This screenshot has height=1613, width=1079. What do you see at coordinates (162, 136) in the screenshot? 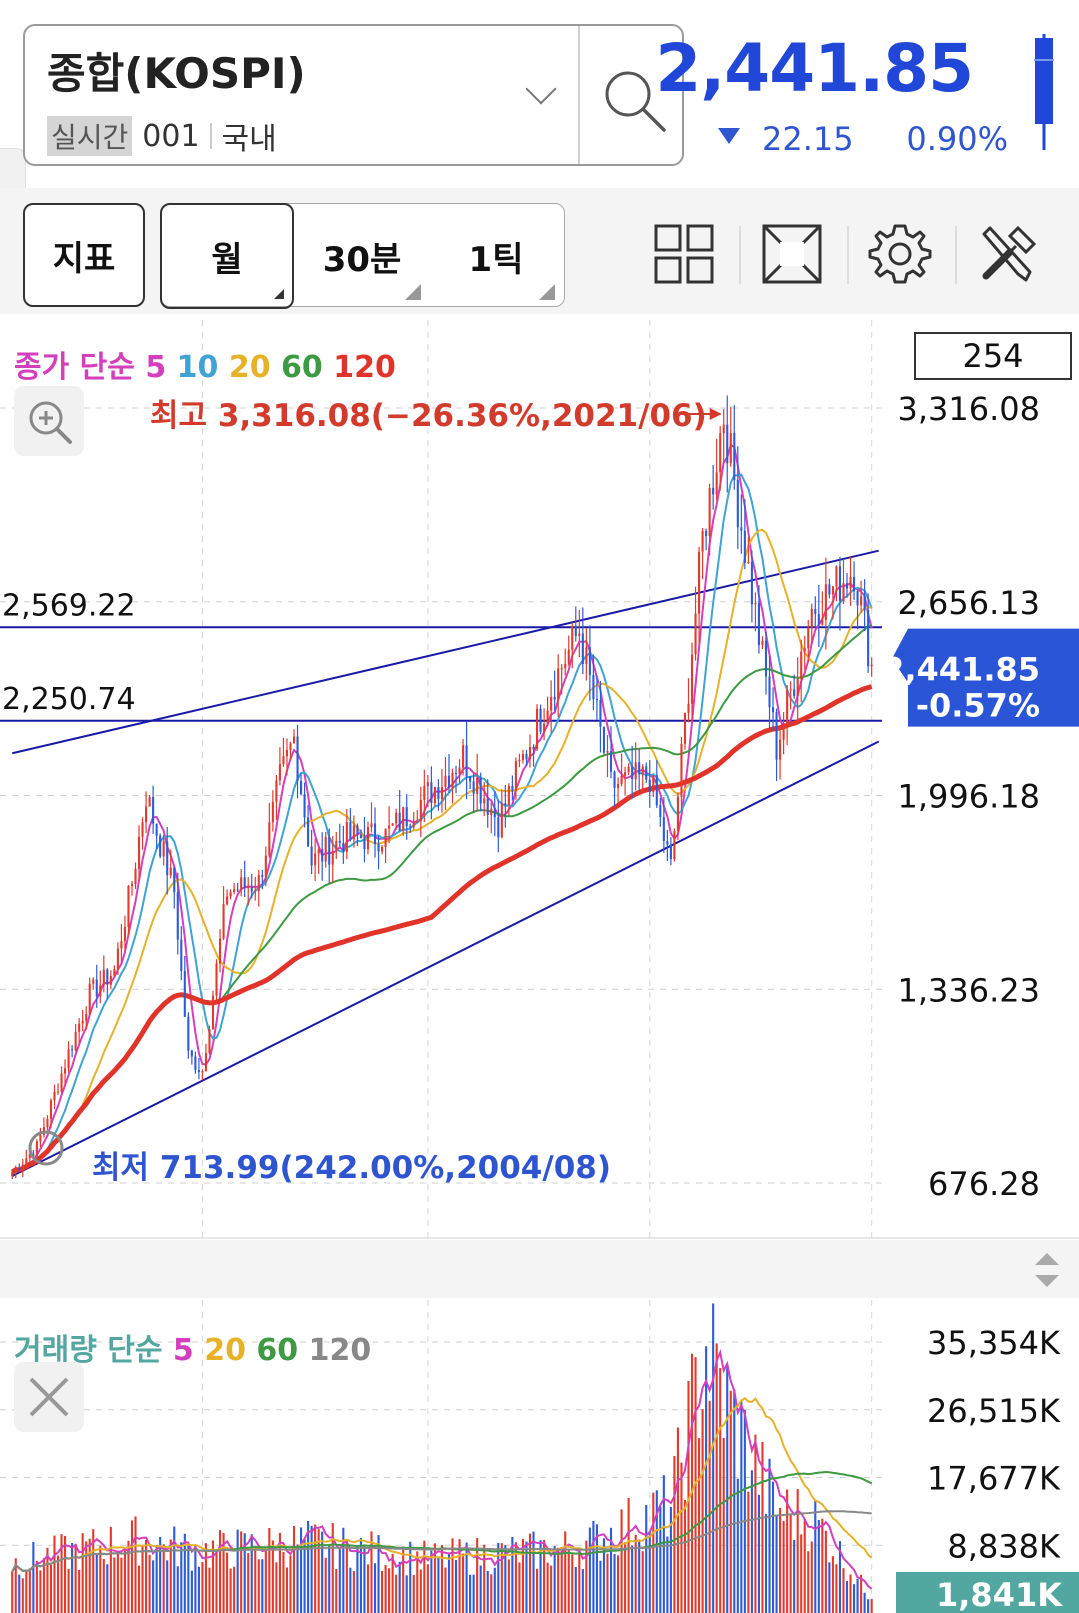
I see `symbol-meta: 실시간 001 국내` at bounding box center [162, 136].